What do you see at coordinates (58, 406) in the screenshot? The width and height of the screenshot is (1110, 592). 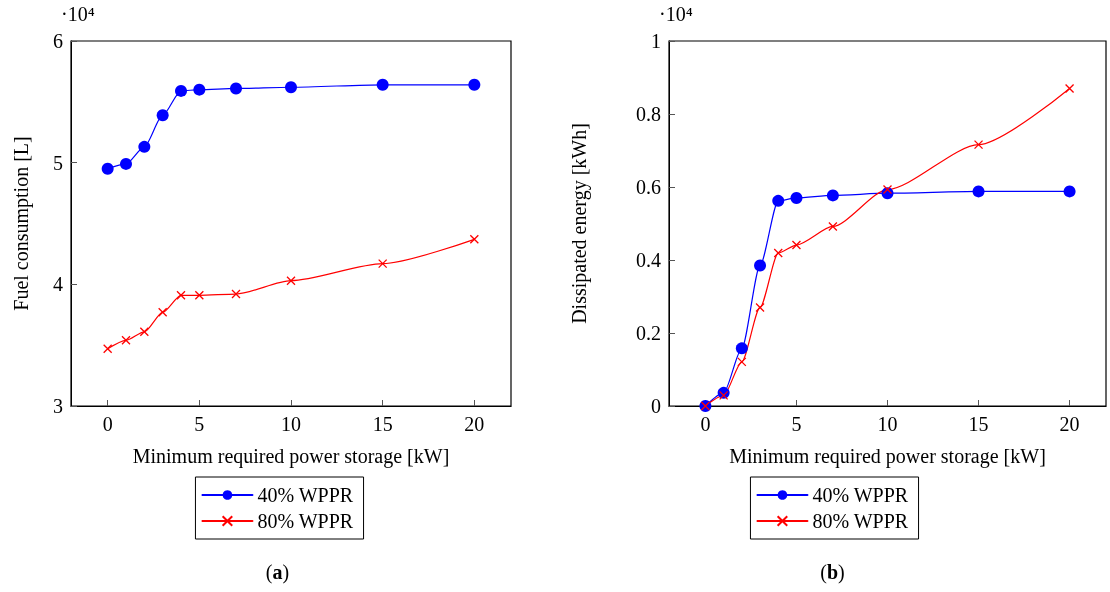 I see `y-tick-label: 3` at bounding box center [58, 406].